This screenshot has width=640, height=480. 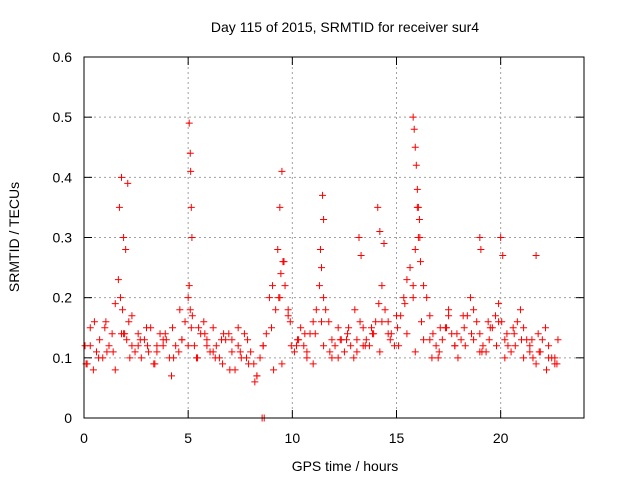 What do you see at coordinates (84, 438) in the screenshot?
I see `x-tick-label: 0` at bounding box center [84, 438].